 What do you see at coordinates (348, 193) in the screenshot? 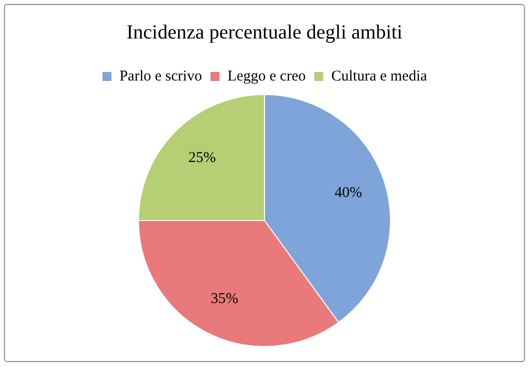
I see `data-label: 40%` at bounding box center [348, 193].